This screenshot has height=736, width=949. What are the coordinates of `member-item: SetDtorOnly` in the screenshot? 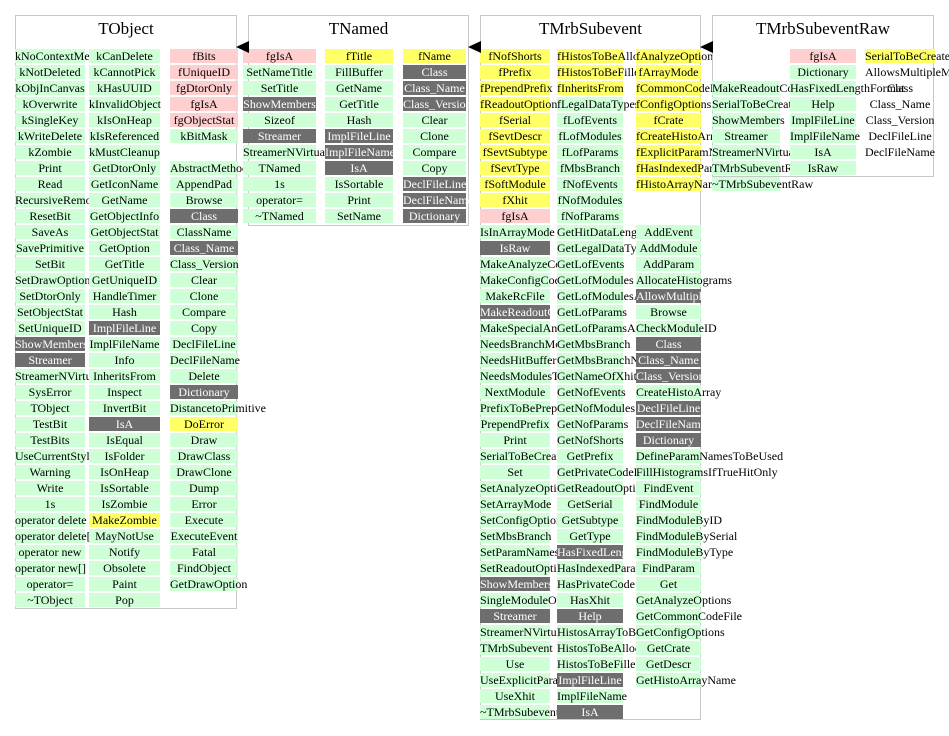 It's located at (50, 296).